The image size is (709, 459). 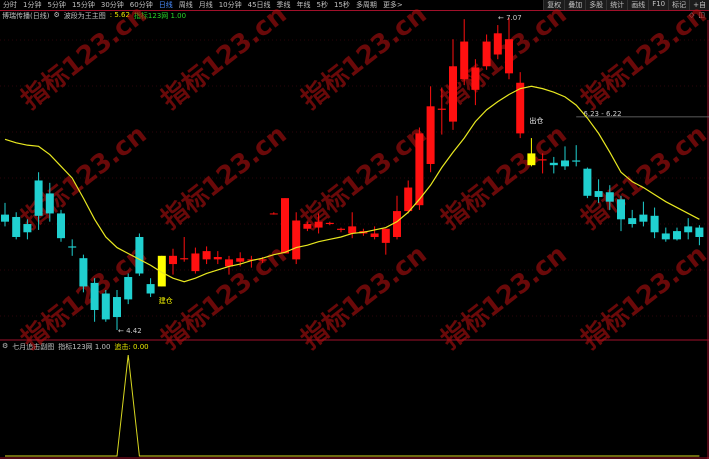 I want to click on tab-period: 更多>, so click(x=392, y=5).